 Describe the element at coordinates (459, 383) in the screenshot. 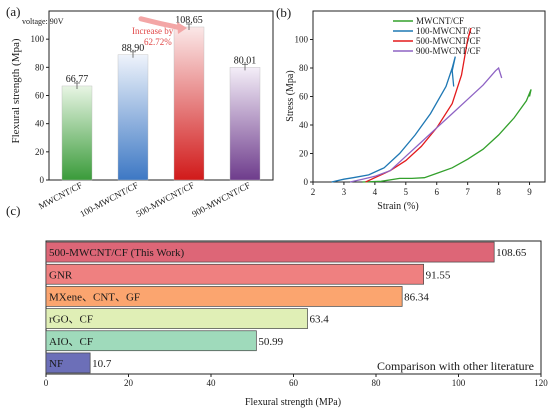

I see `panel-c-xtick-label: 100` at that location.